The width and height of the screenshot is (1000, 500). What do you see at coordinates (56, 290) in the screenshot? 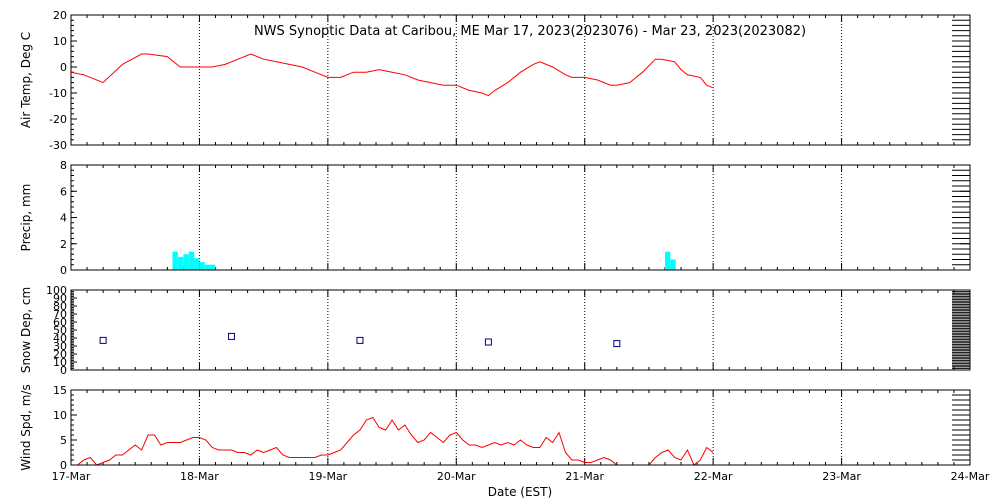
I see `y-tick-label: 100` at bounding box center [56, 290].